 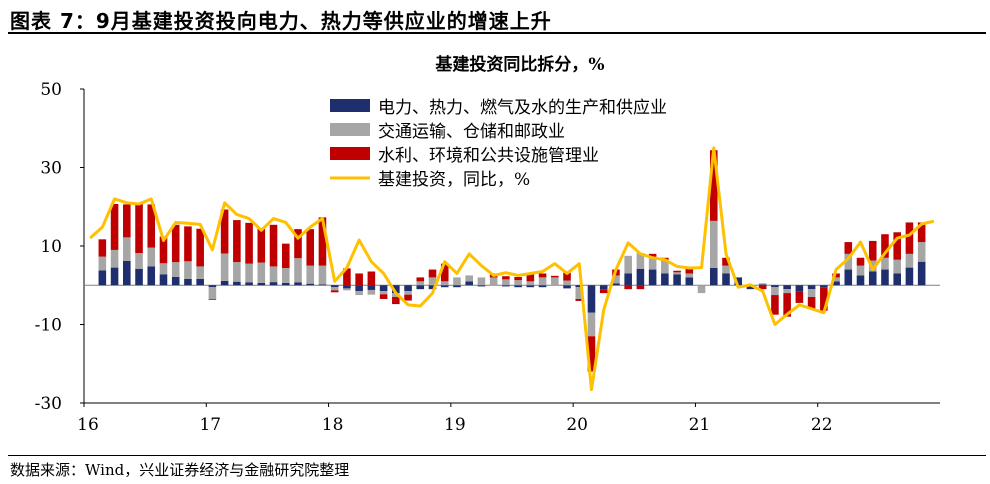 I want to click on x-tick-label: 19, so click(x=455, y=425).